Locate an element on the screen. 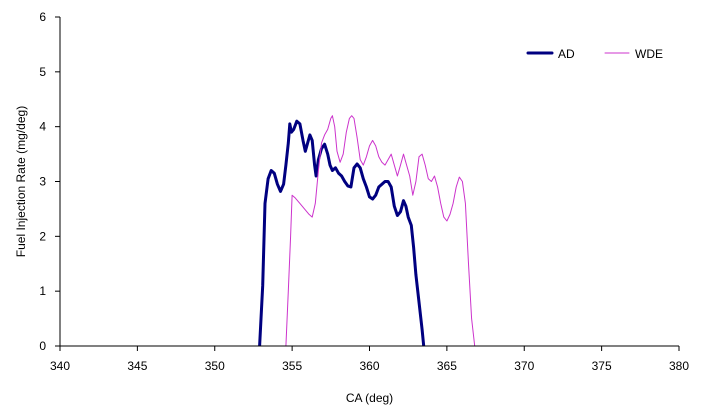  x-axis-title: CA (deg) is located at coordinates (369, 398).